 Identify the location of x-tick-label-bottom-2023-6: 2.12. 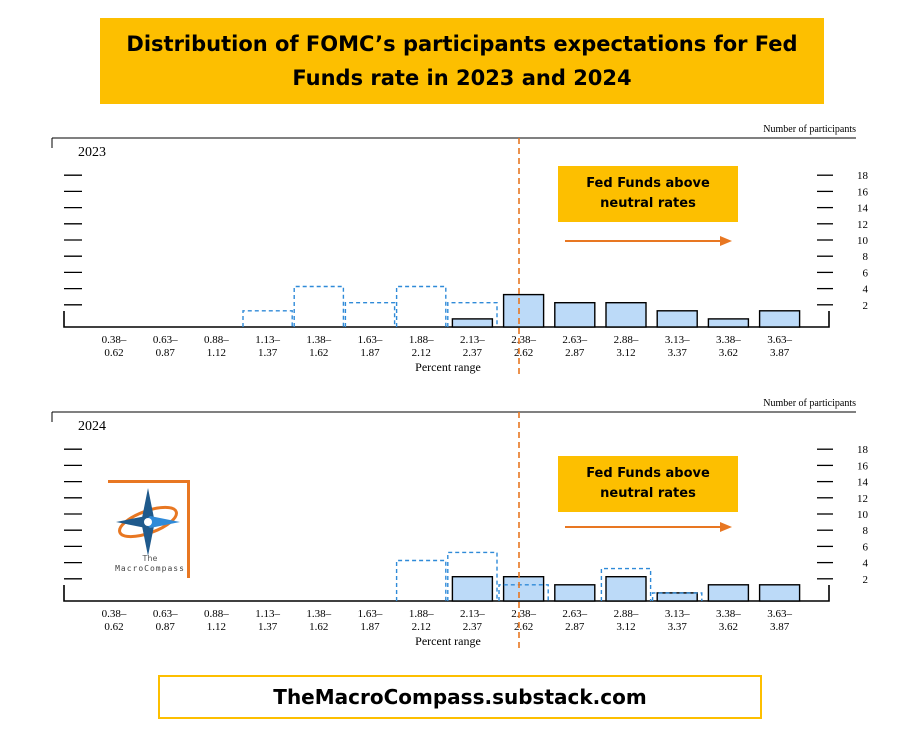
(421, 353).